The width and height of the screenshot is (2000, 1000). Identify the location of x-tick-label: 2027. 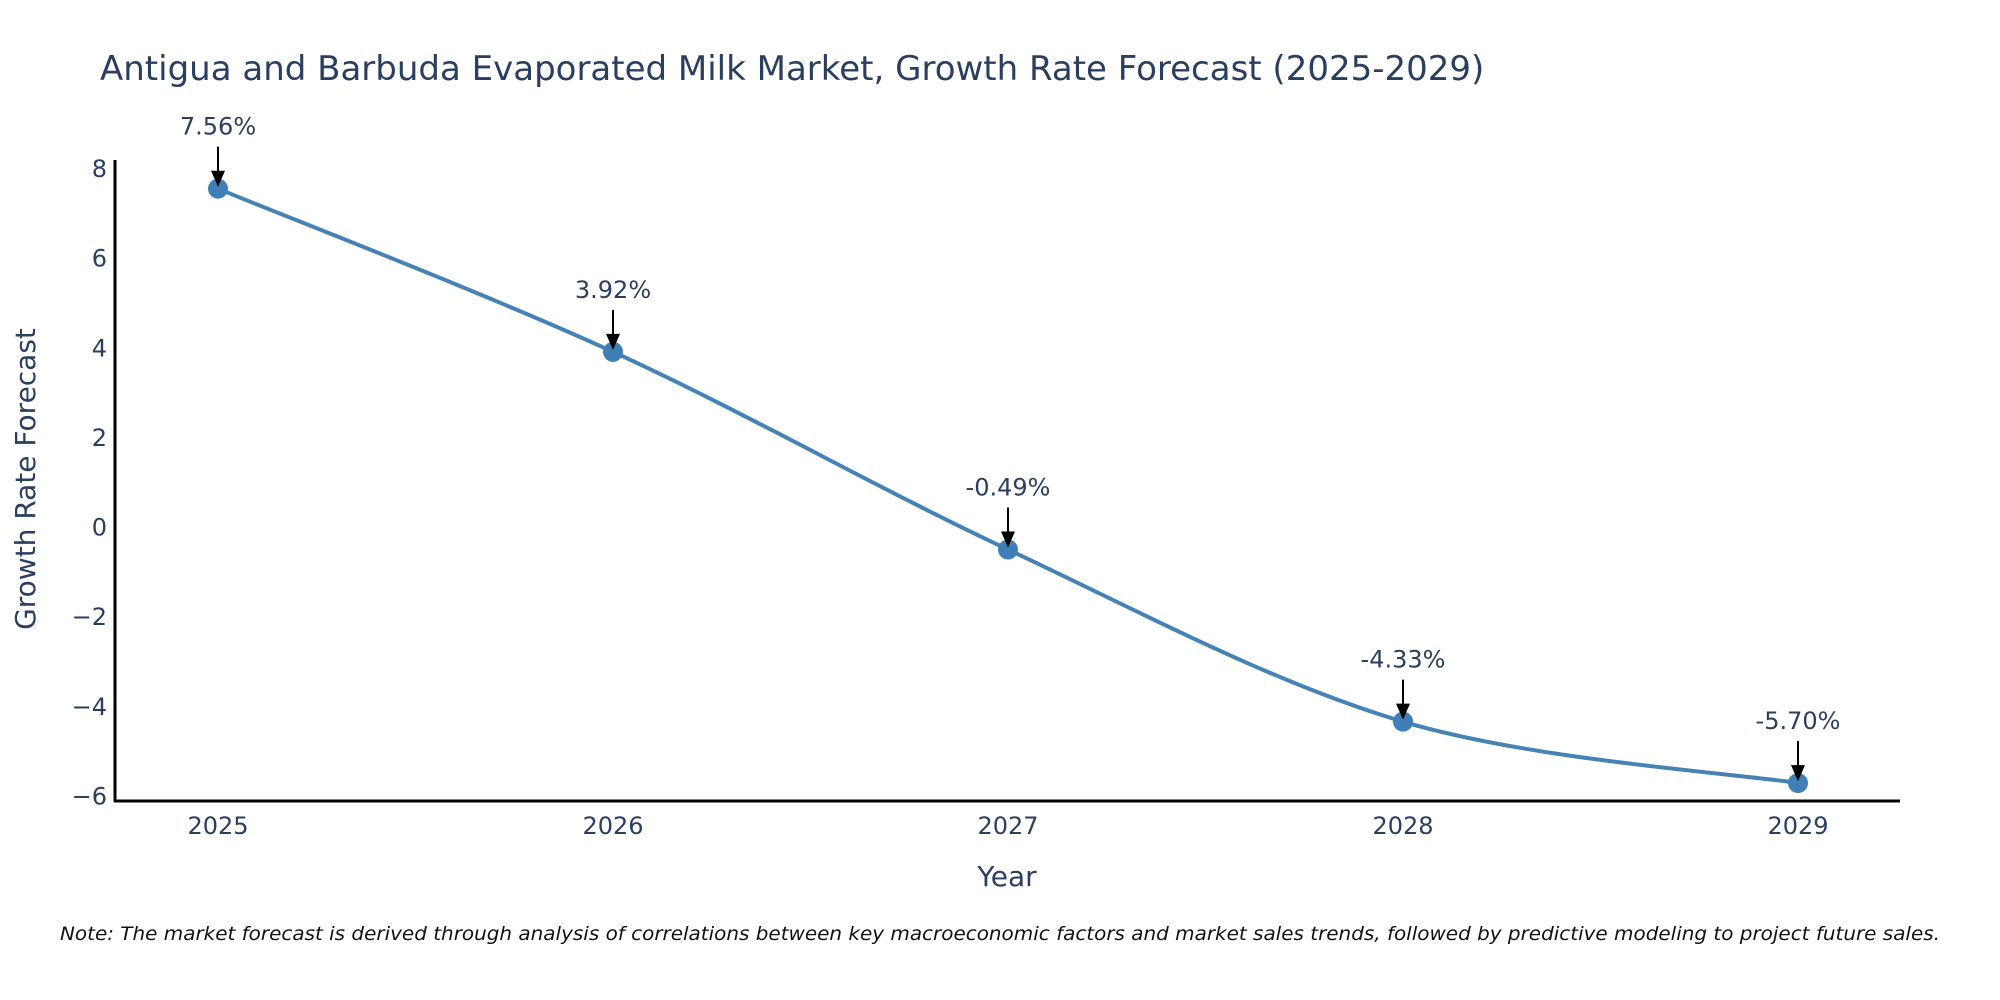
(1007, 826).